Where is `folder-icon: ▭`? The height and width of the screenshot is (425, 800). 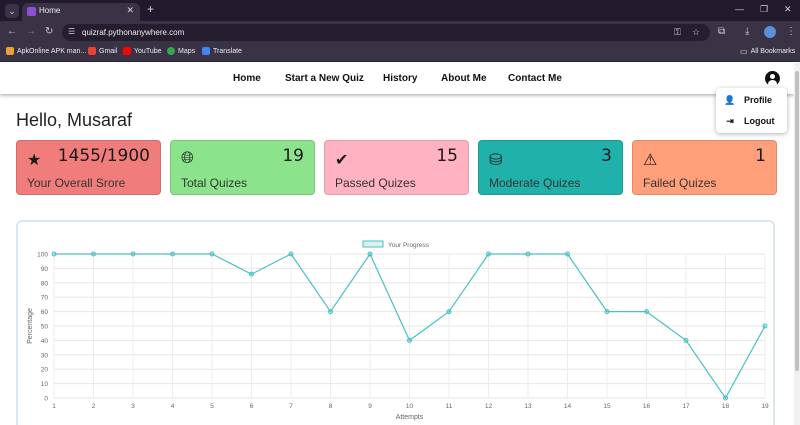
folder-icon: ▭ is located at coordinates (744, 51).